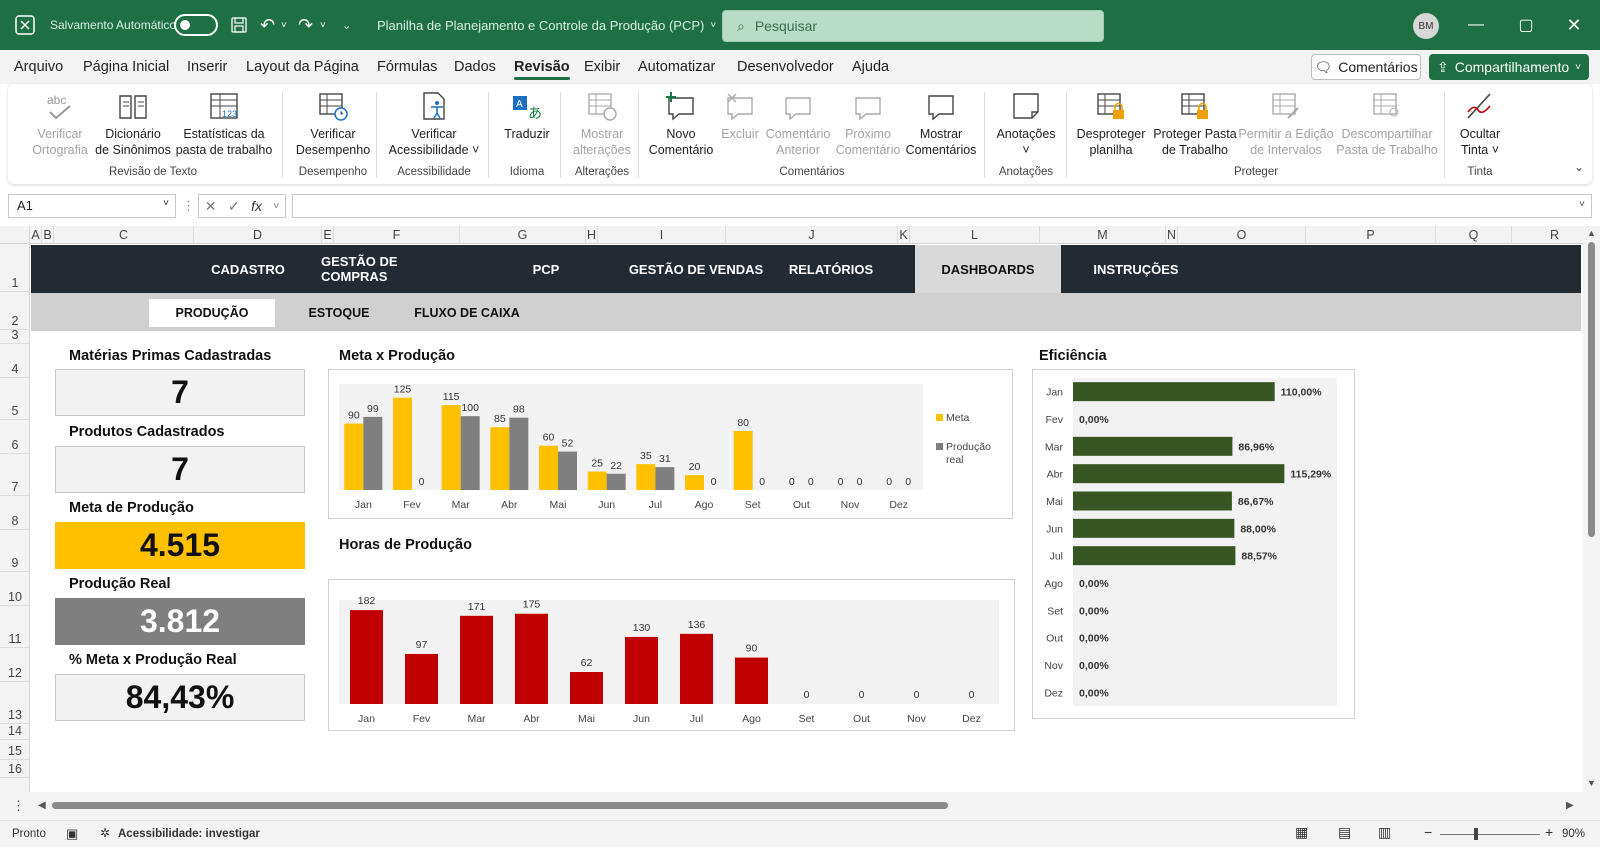 The height and width of the screenshot is (847, 1600). Describe the element at coordinates (1582, 204) in the screenshot. I see `expand-formula-icon: ˅` at that location.